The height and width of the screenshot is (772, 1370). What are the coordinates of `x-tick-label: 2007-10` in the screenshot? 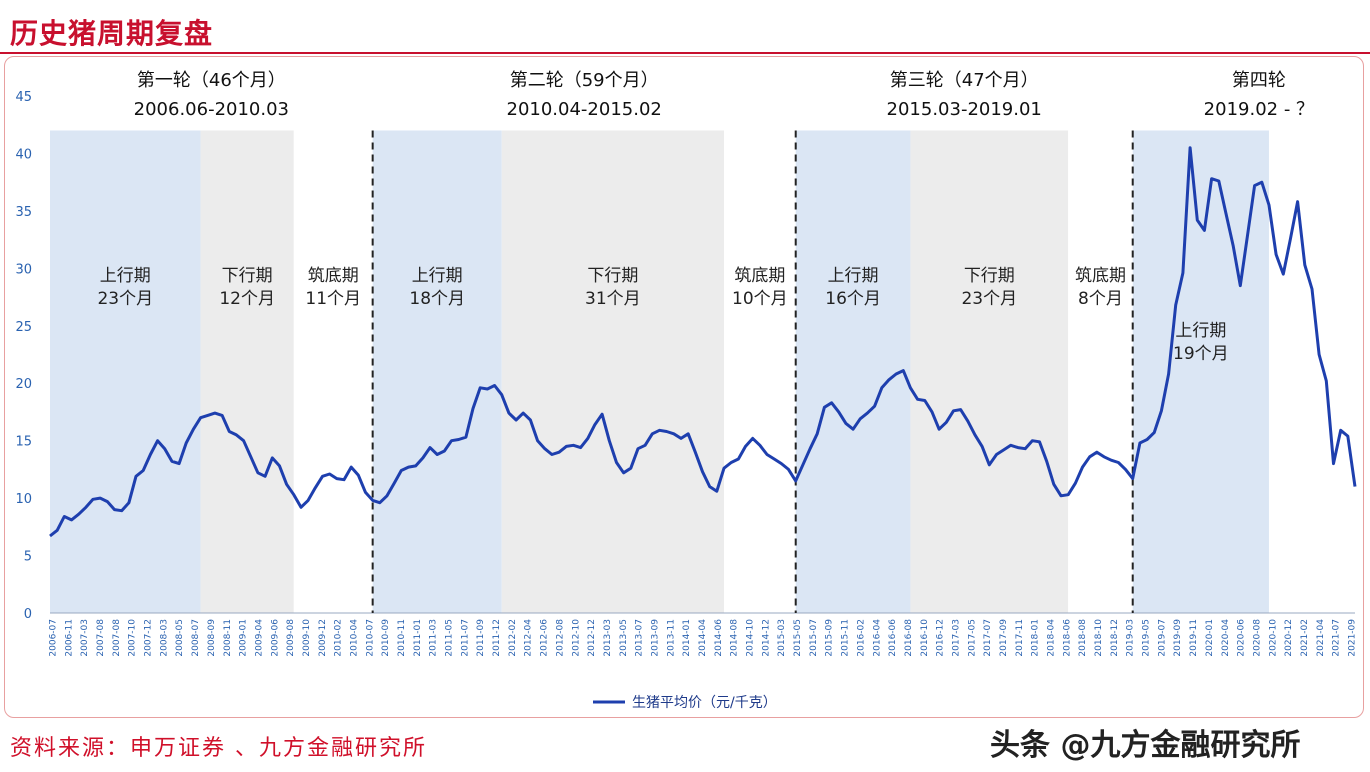 It's located at (133, 638).